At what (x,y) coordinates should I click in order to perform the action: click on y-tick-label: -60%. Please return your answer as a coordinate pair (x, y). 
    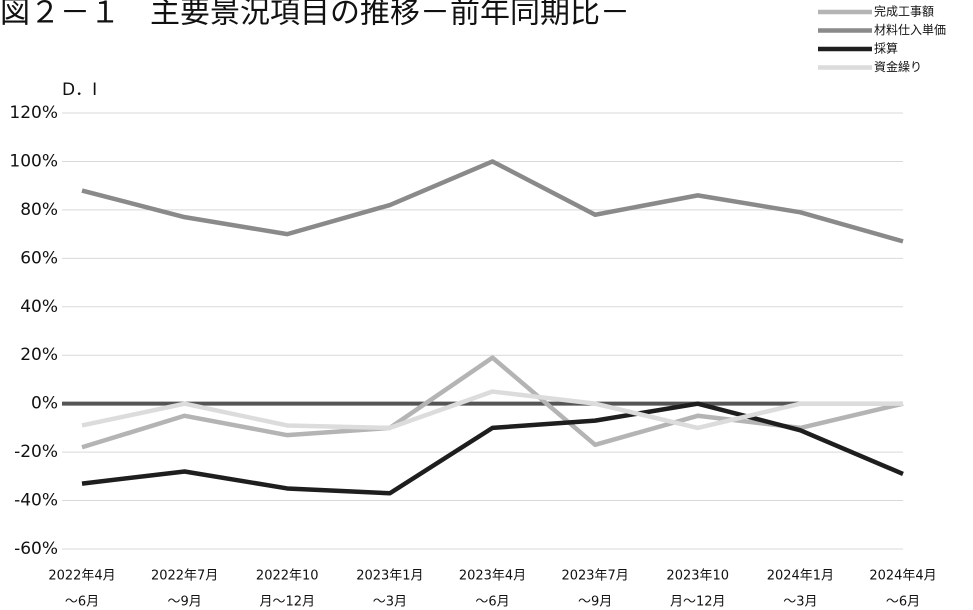
    Looking at the image, I should click on (36, 549).